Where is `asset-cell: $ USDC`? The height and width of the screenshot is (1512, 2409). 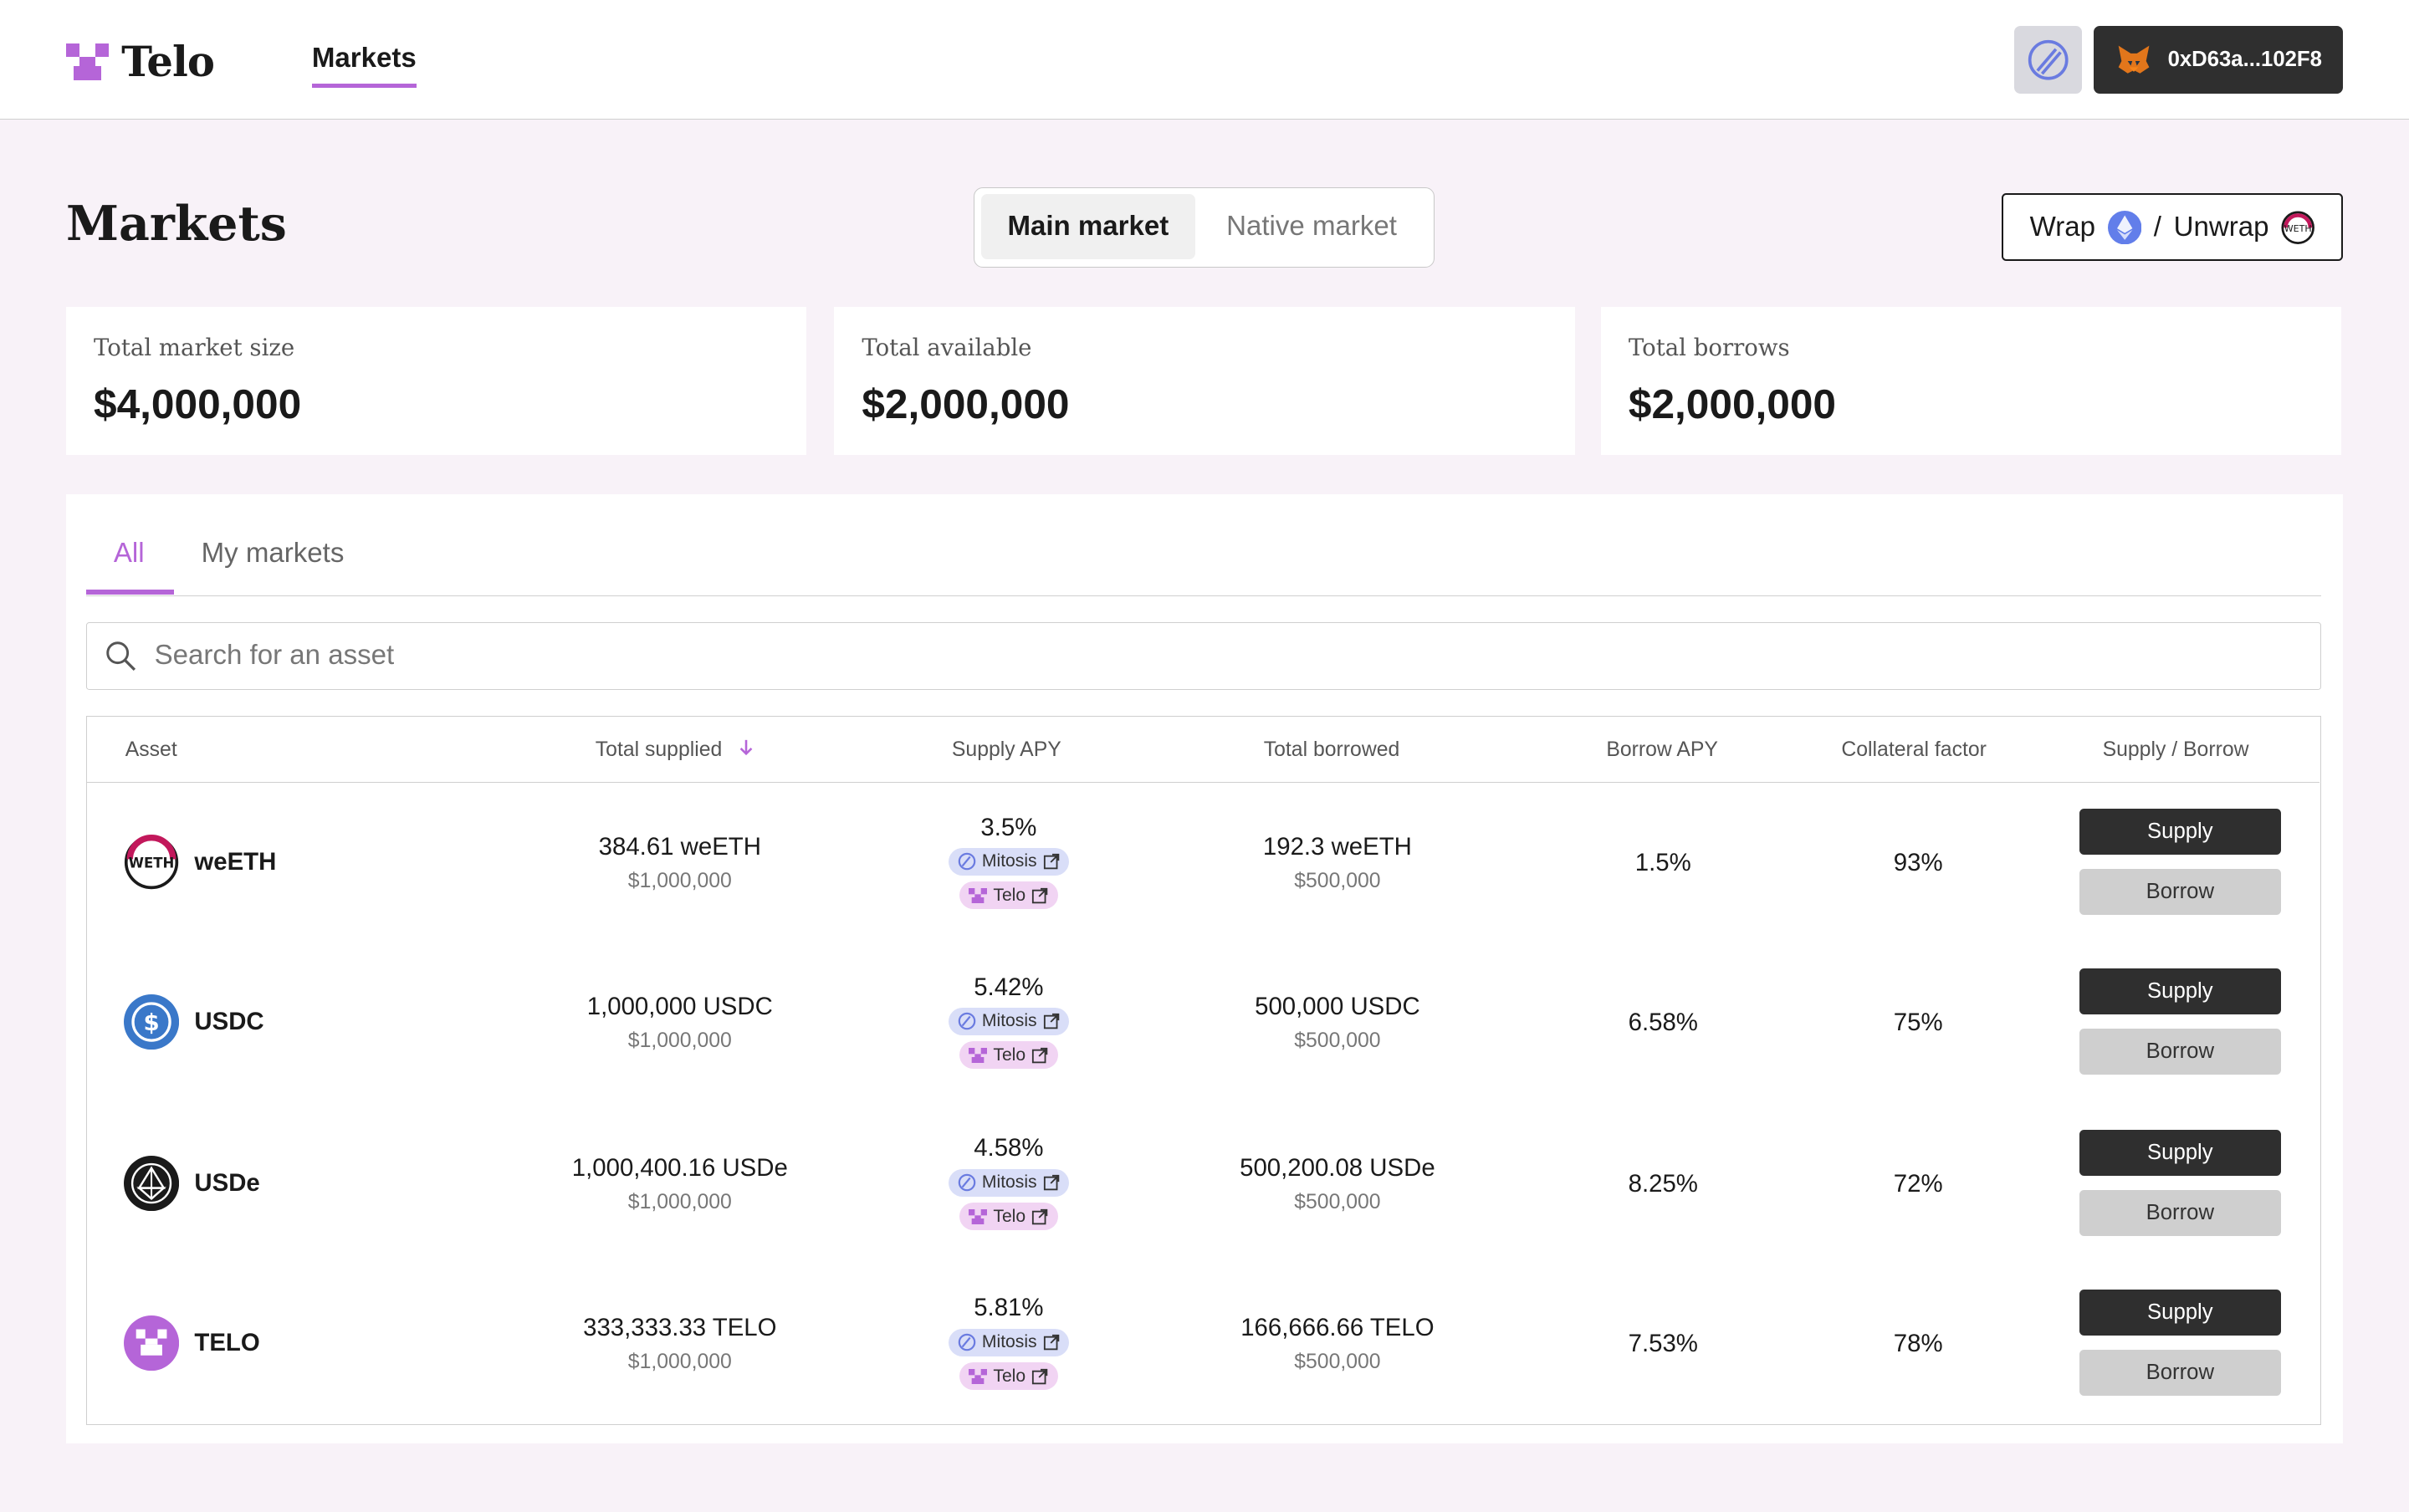 asset-cell: $ USDC is located at coordinates (193, 1022).